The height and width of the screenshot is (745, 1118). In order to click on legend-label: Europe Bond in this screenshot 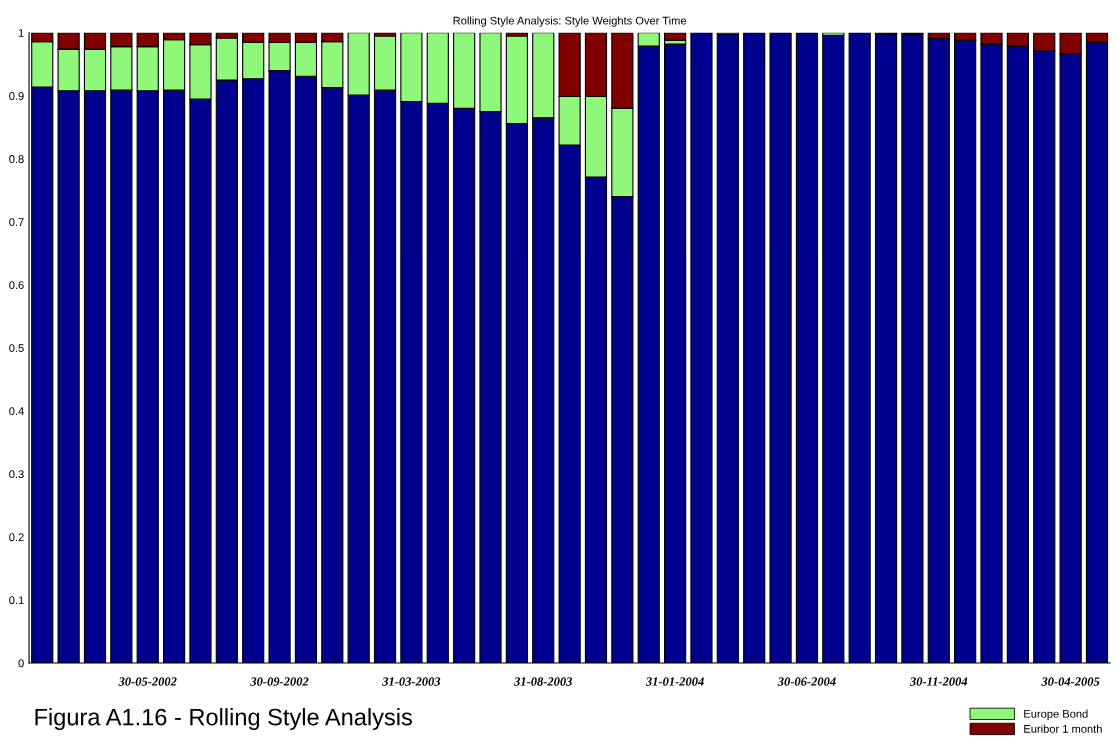, I will do `click(1056, 714)`.